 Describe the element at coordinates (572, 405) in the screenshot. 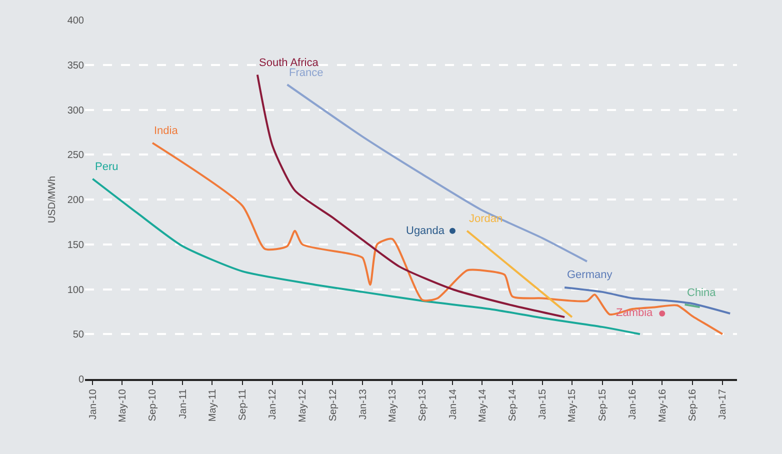

I see `x-tick-label: May-15` at that location.